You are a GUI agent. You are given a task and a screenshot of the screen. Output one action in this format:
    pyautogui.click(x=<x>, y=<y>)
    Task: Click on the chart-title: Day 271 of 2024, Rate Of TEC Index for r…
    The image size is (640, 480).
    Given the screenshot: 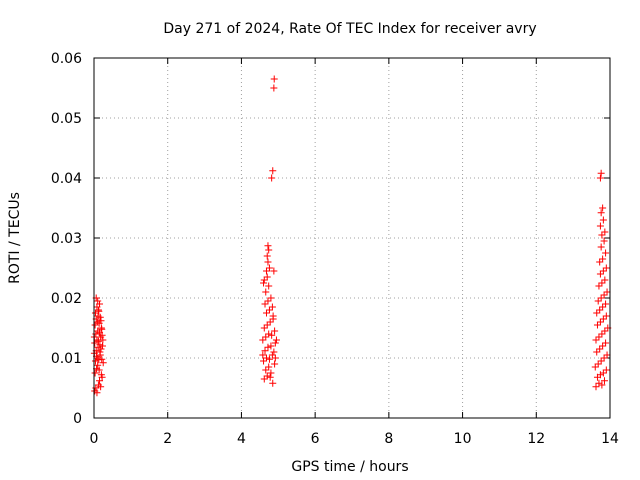 What is the action you would take?
    pyautogui.click(x=349, y=29)
    